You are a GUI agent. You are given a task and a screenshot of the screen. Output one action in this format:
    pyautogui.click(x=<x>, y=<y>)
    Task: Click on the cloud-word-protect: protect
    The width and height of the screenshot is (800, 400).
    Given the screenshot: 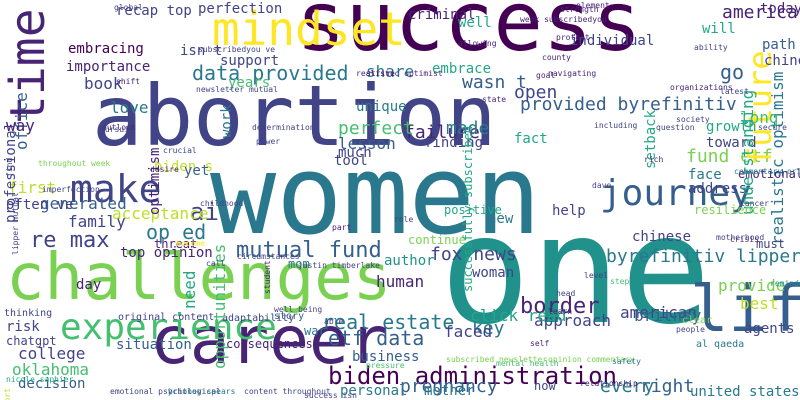 What is the action you would take?
    pyautogui.click(x=573, y=37)
    